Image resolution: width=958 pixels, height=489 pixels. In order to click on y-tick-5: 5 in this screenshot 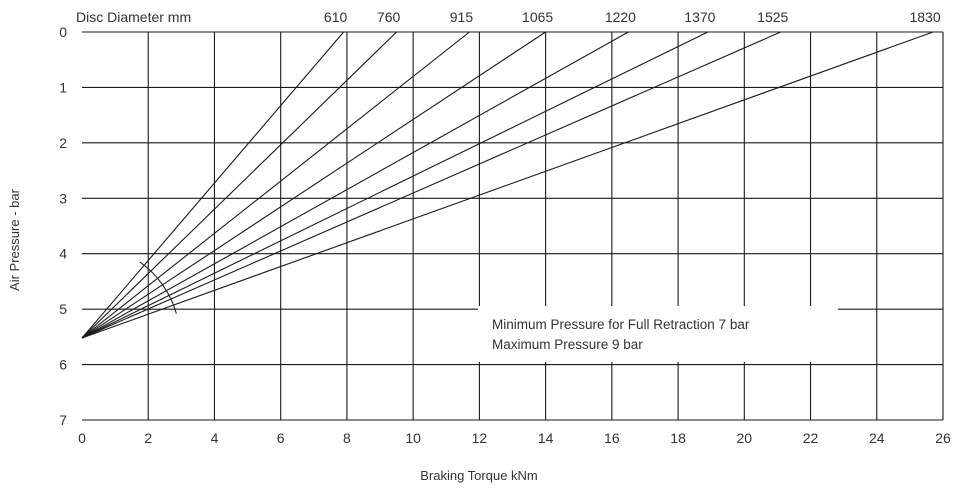, I will do `click(63, 309)`.